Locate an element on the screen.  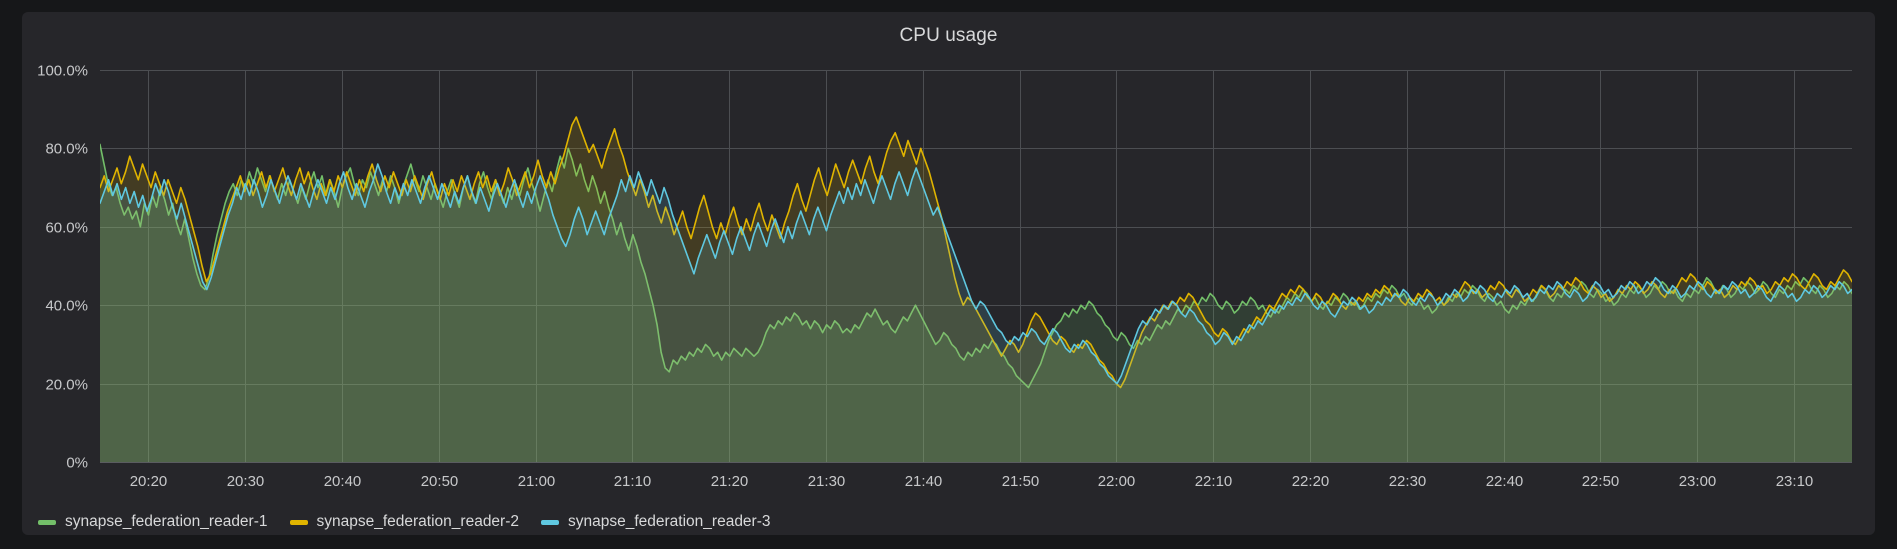
legend-item-label: synapse_federation_reader-1 is located at coordinates (166, 521).